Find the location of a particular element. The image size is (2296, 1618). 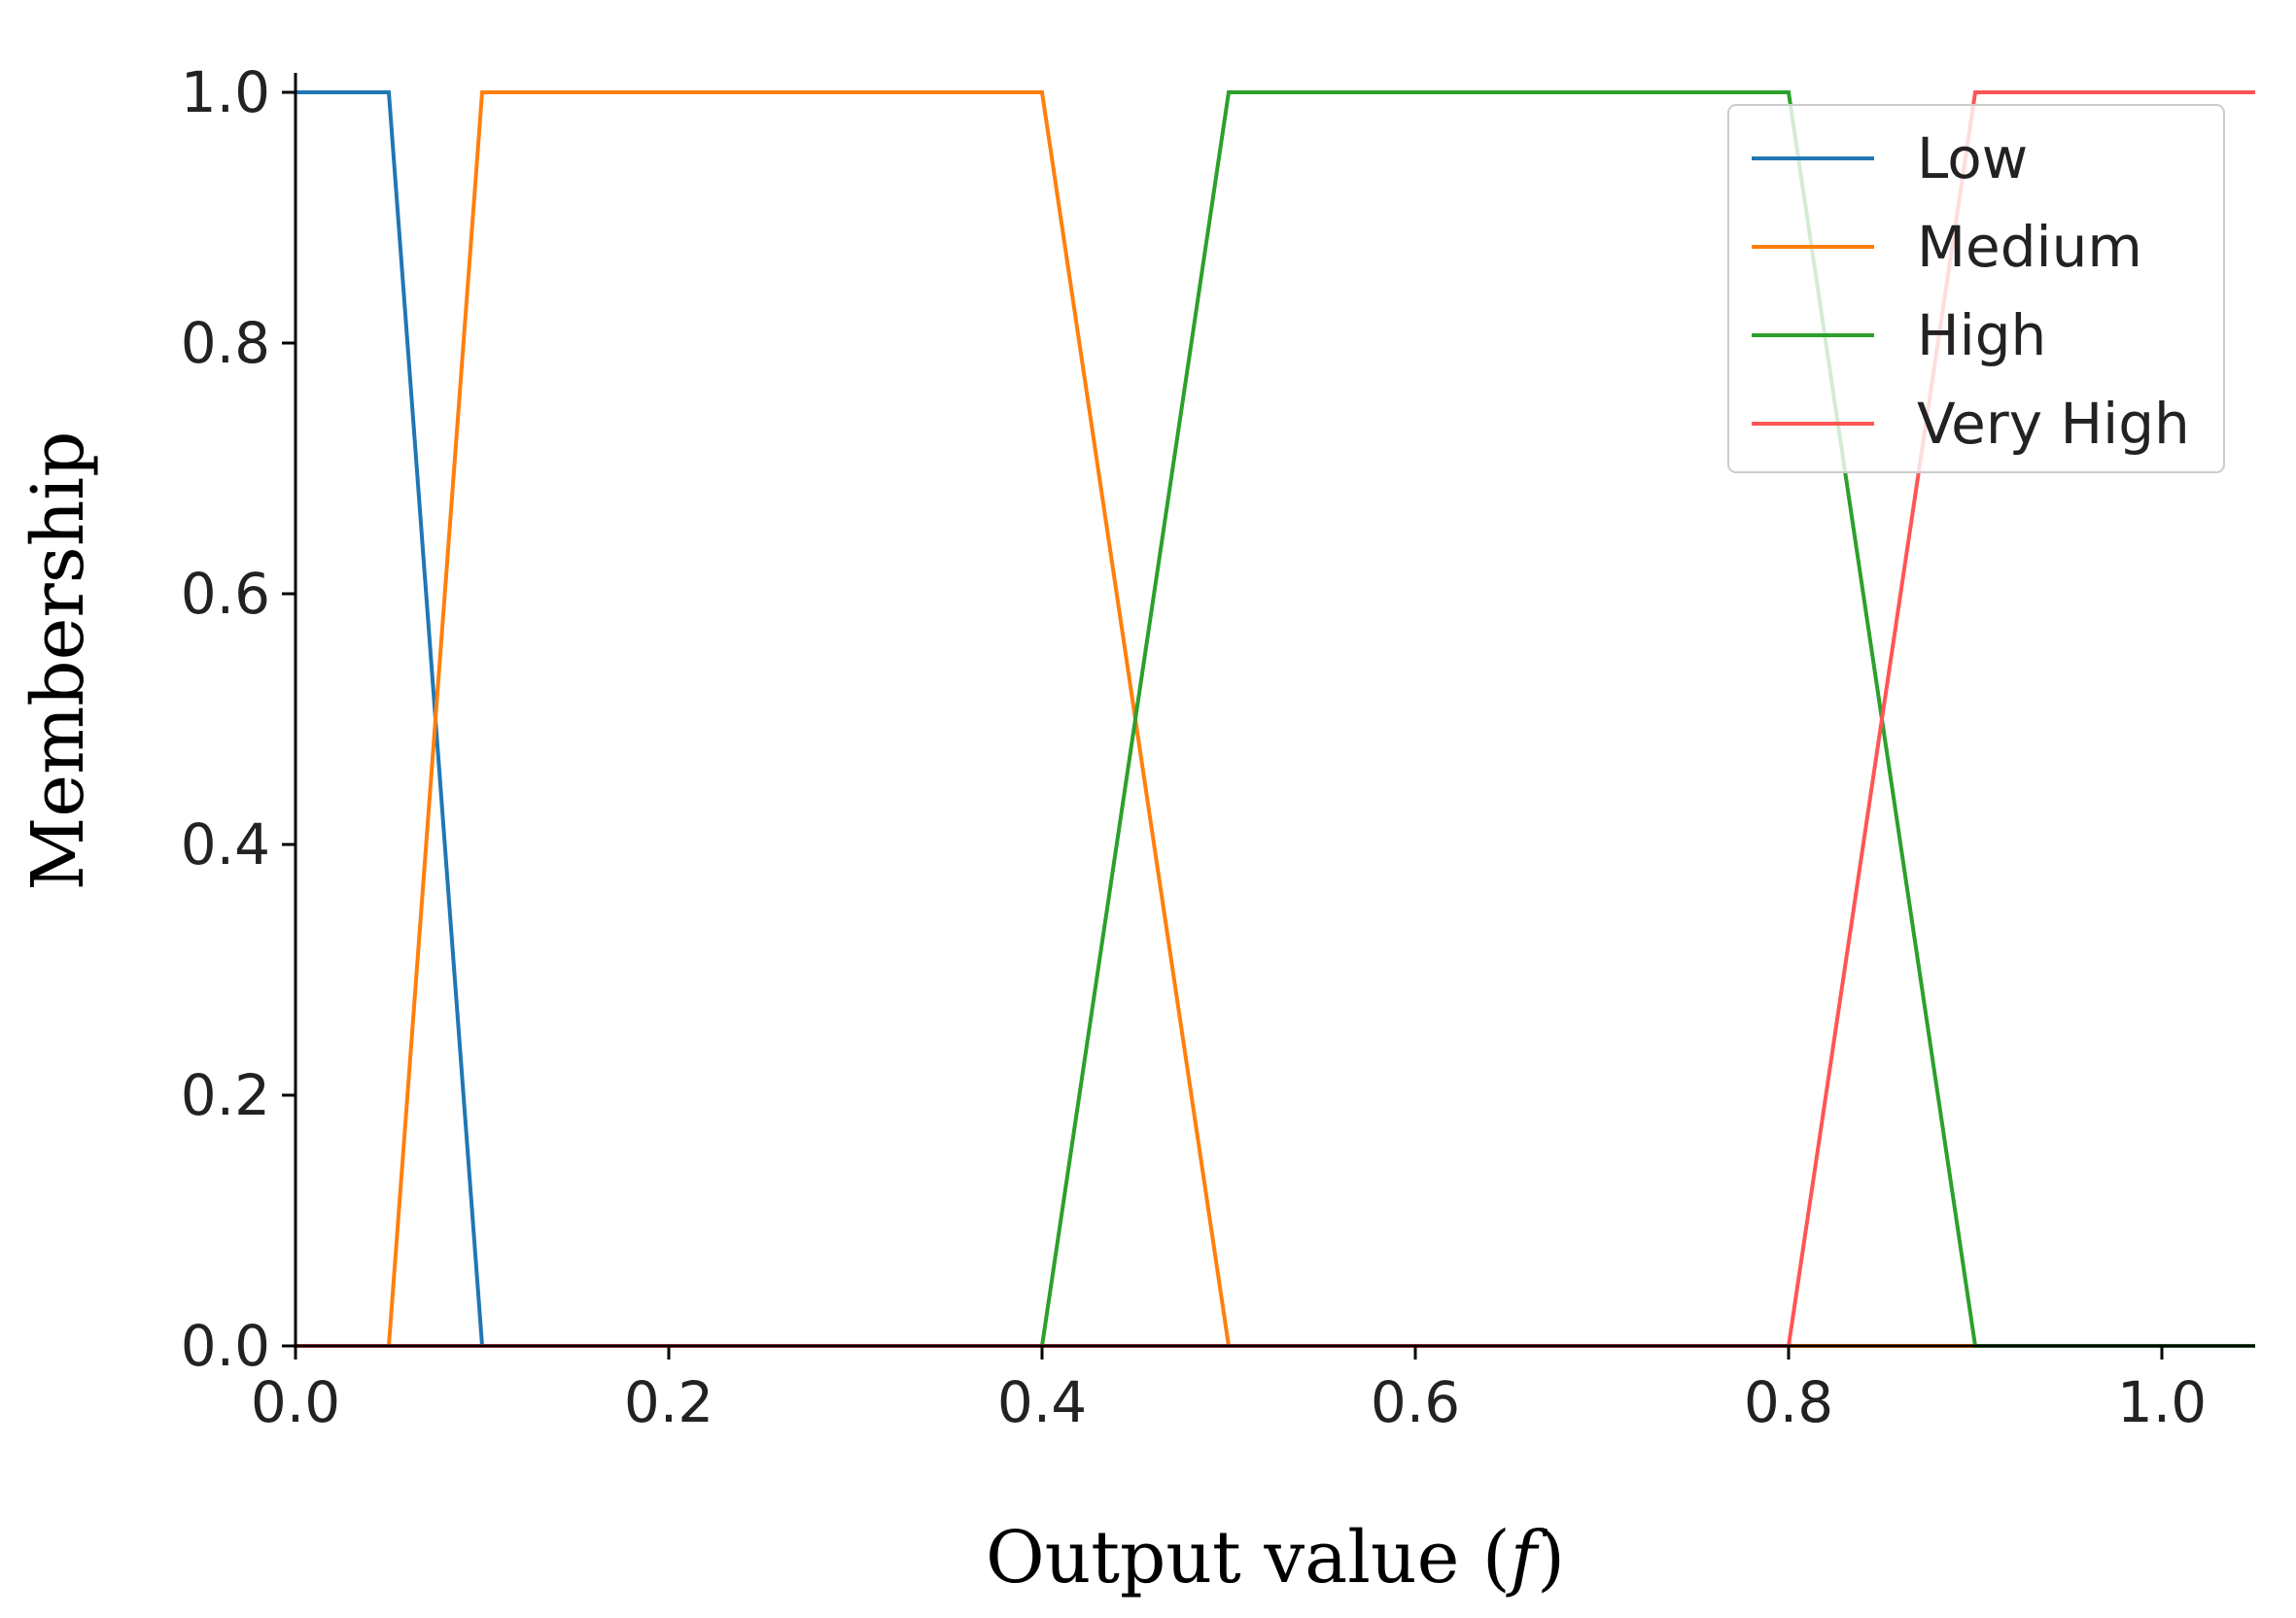

x-tick-label: 0.8 is located at coordinates (1788, 1402).